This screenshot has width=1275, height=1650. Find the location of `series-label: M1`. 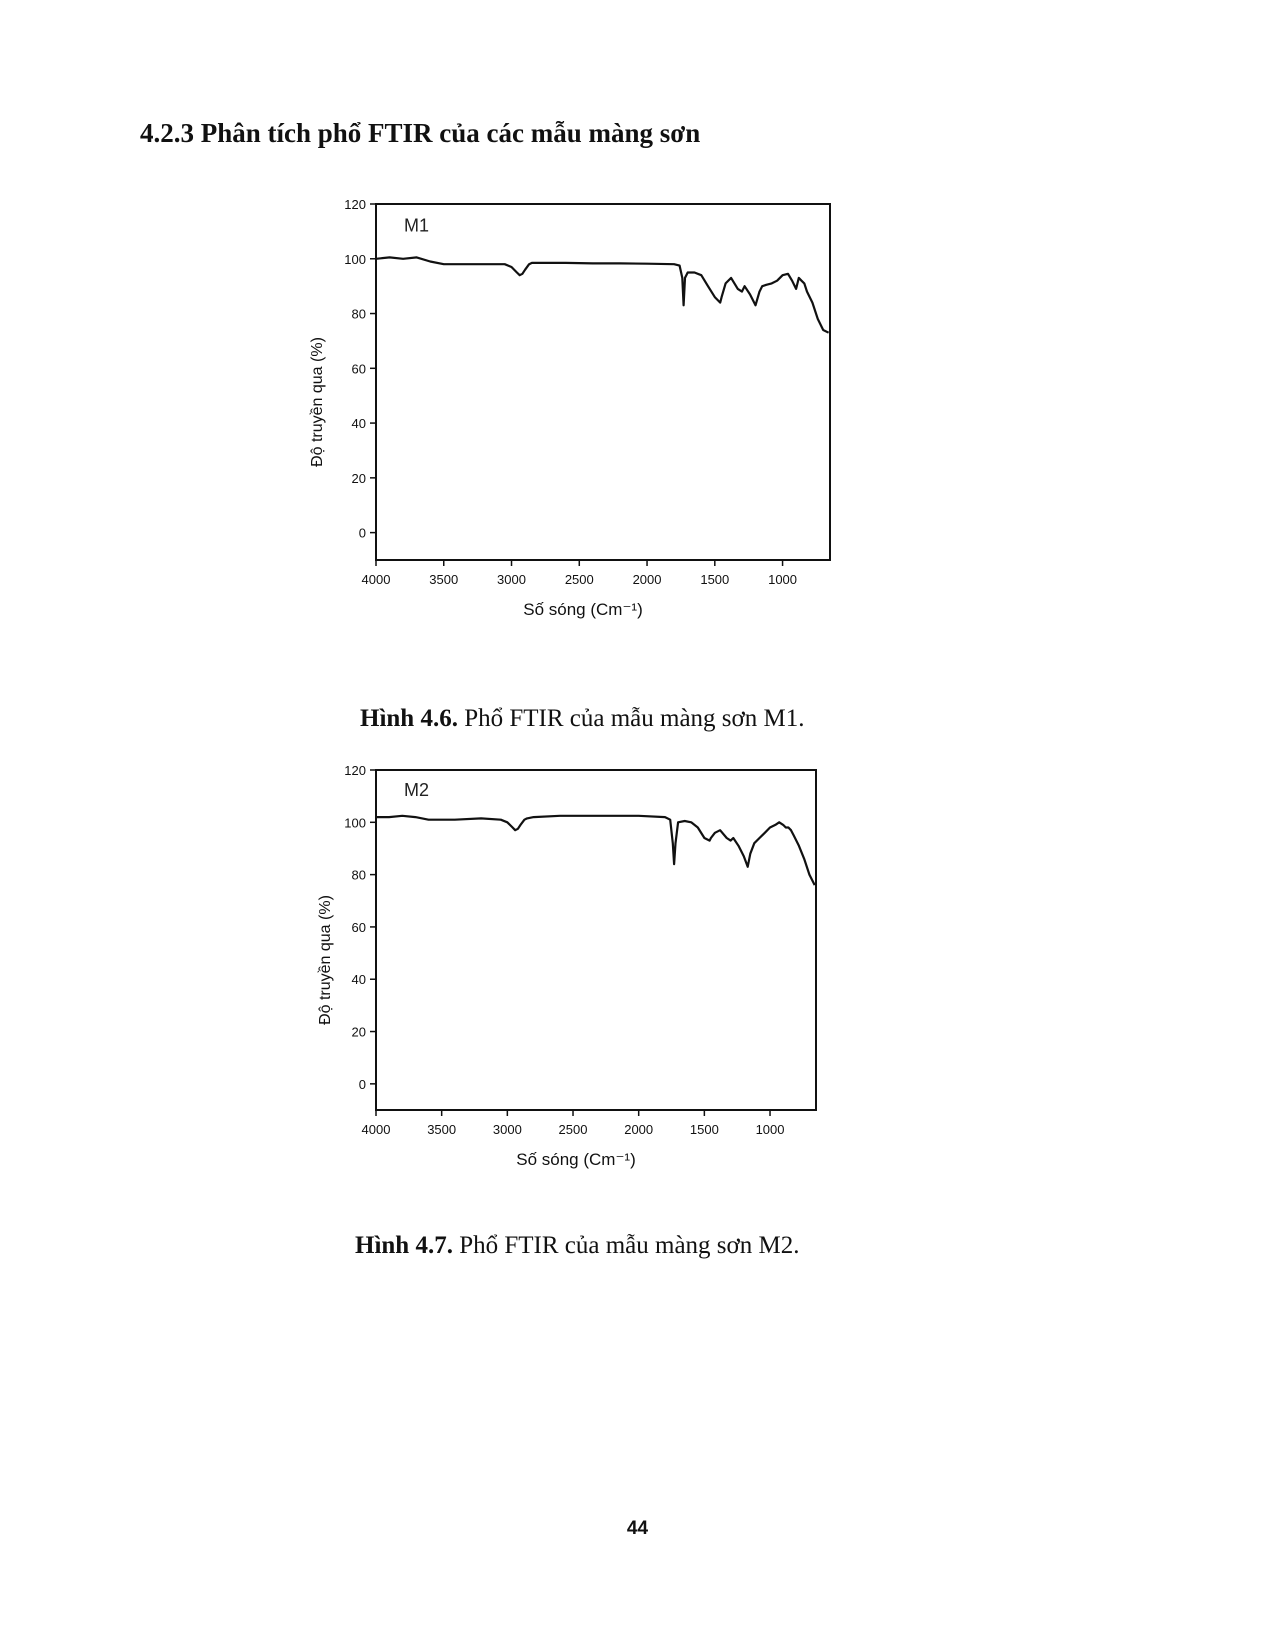

series-label: M1 is located at coordinates (416, 225).